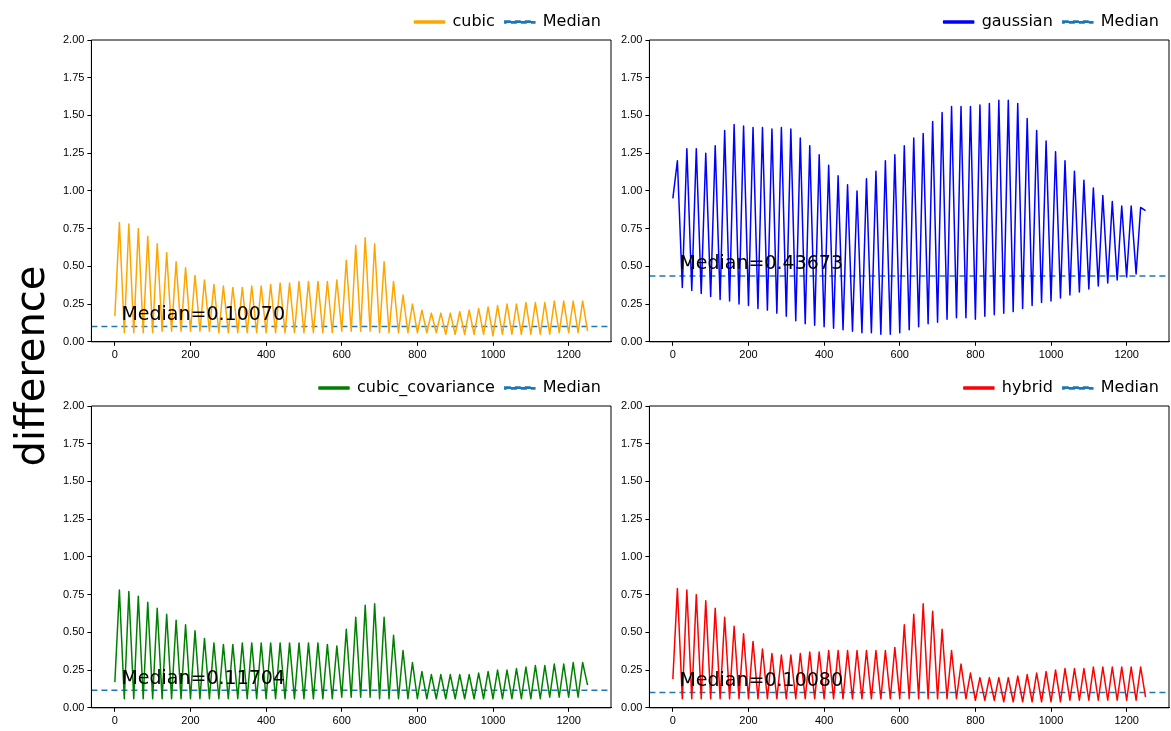  I want to click on legend-label: hybrid, so click(1027, 387).